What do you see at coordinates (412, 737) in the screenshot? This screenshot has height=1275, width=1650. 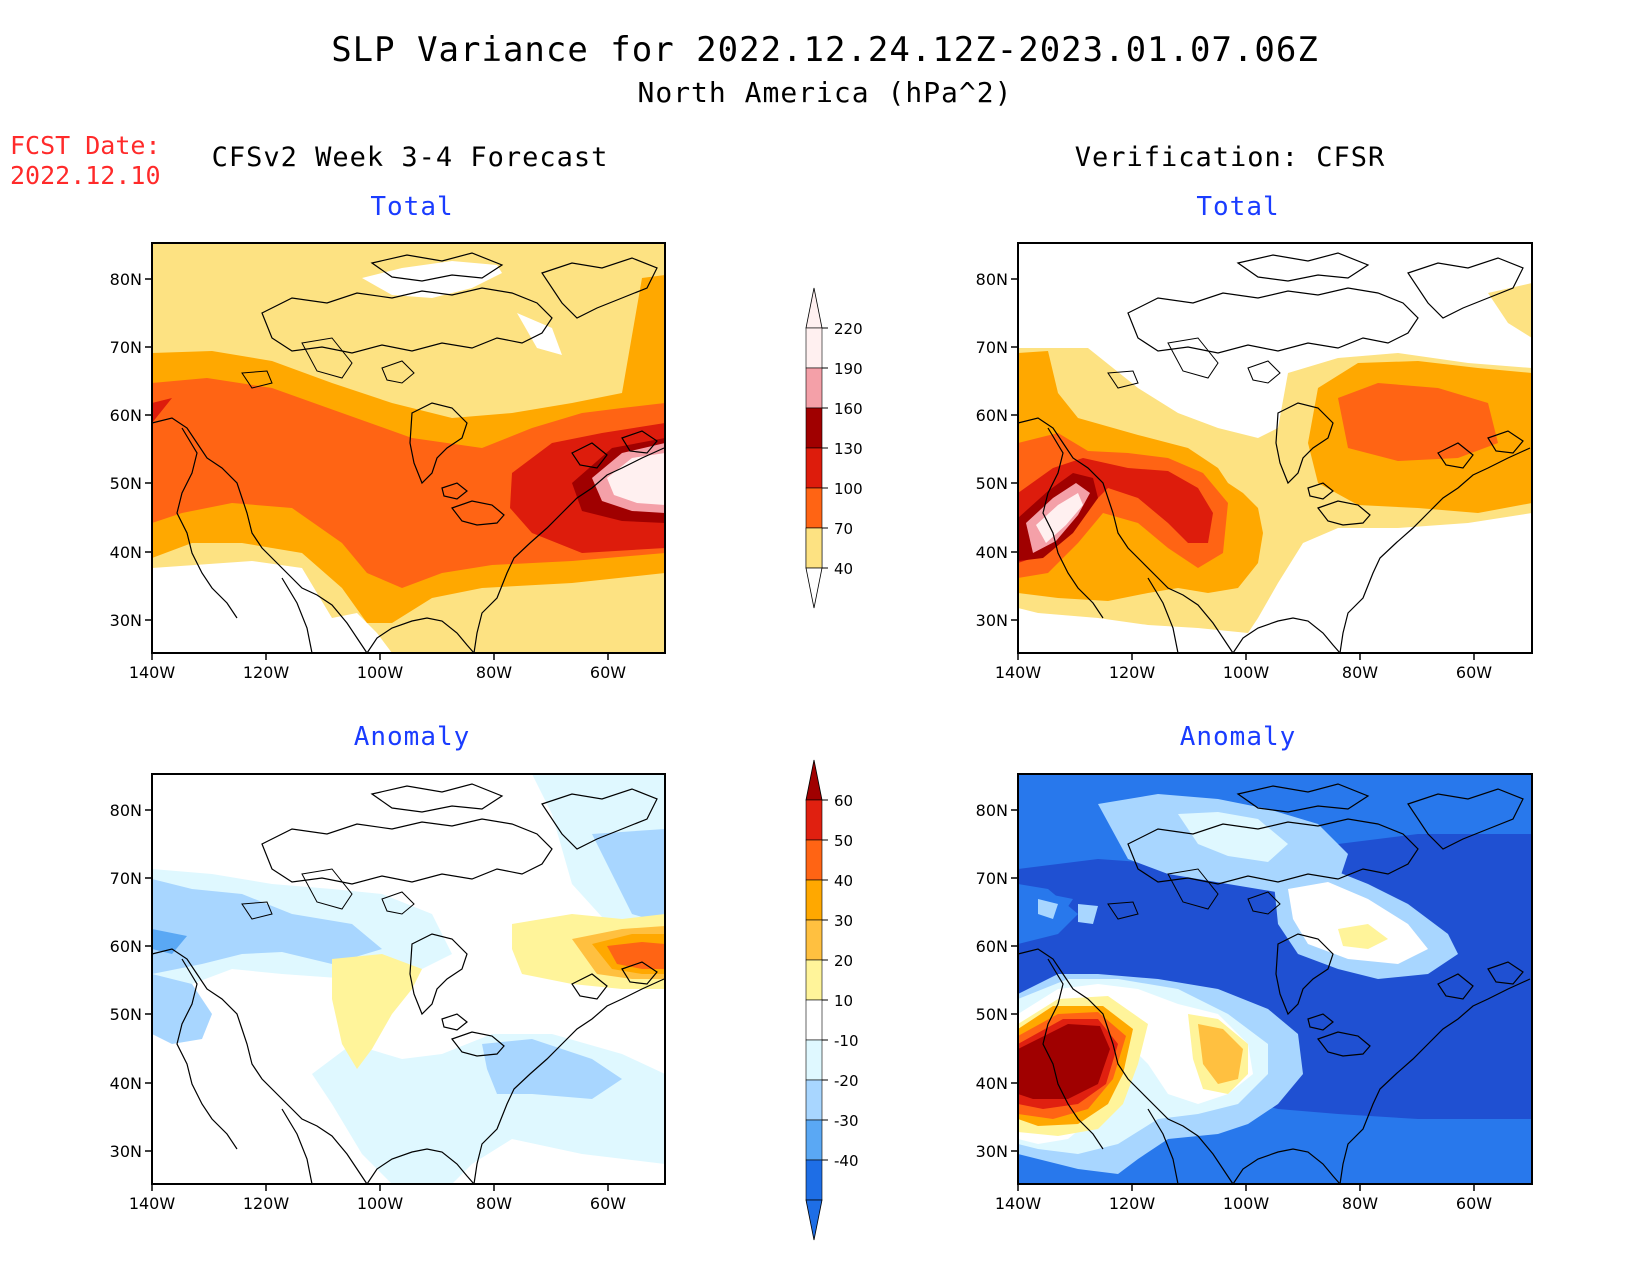 I see `forecast-anomaly-title: Anomaly` at bounding box center [412, 737].